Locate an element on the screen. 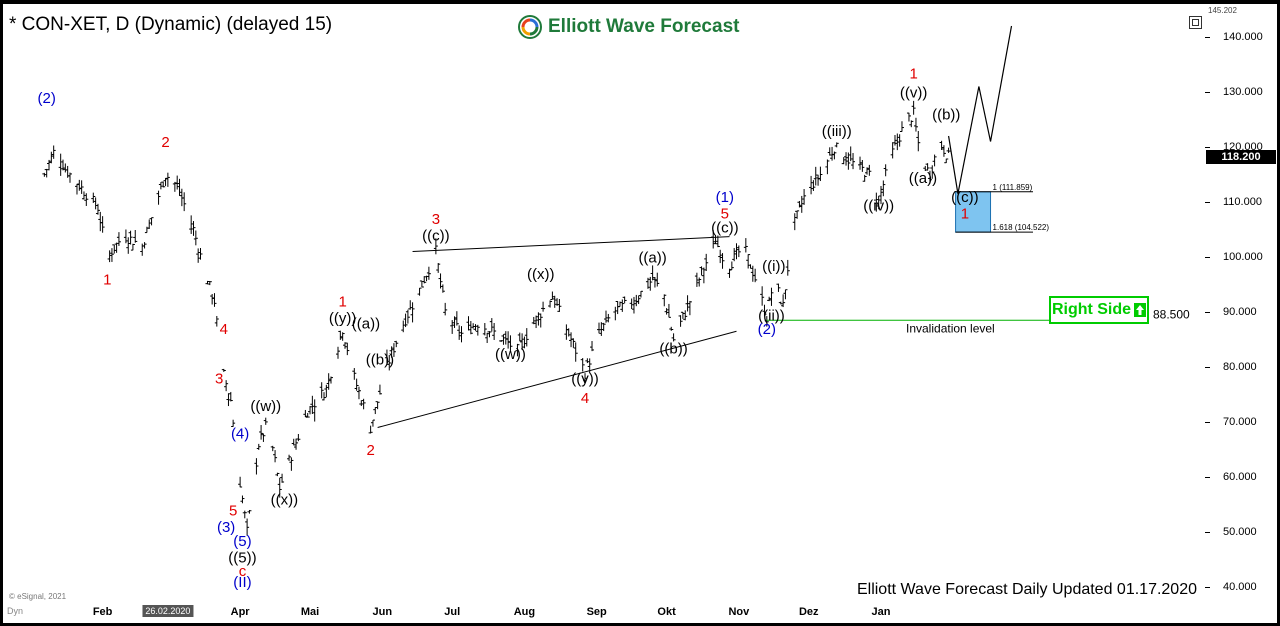  x-tick-label: Jan is located at coordinates (881, 612).